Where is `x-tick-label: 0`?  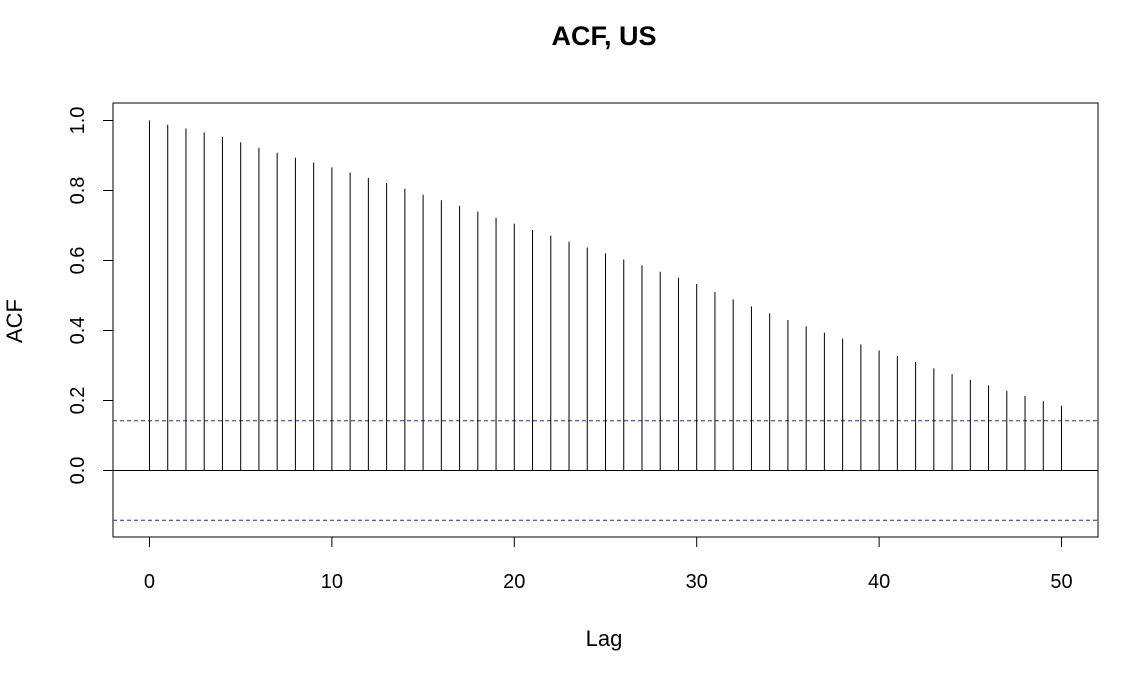
x-tick-label: 0 is located at coordinates (149, 582).